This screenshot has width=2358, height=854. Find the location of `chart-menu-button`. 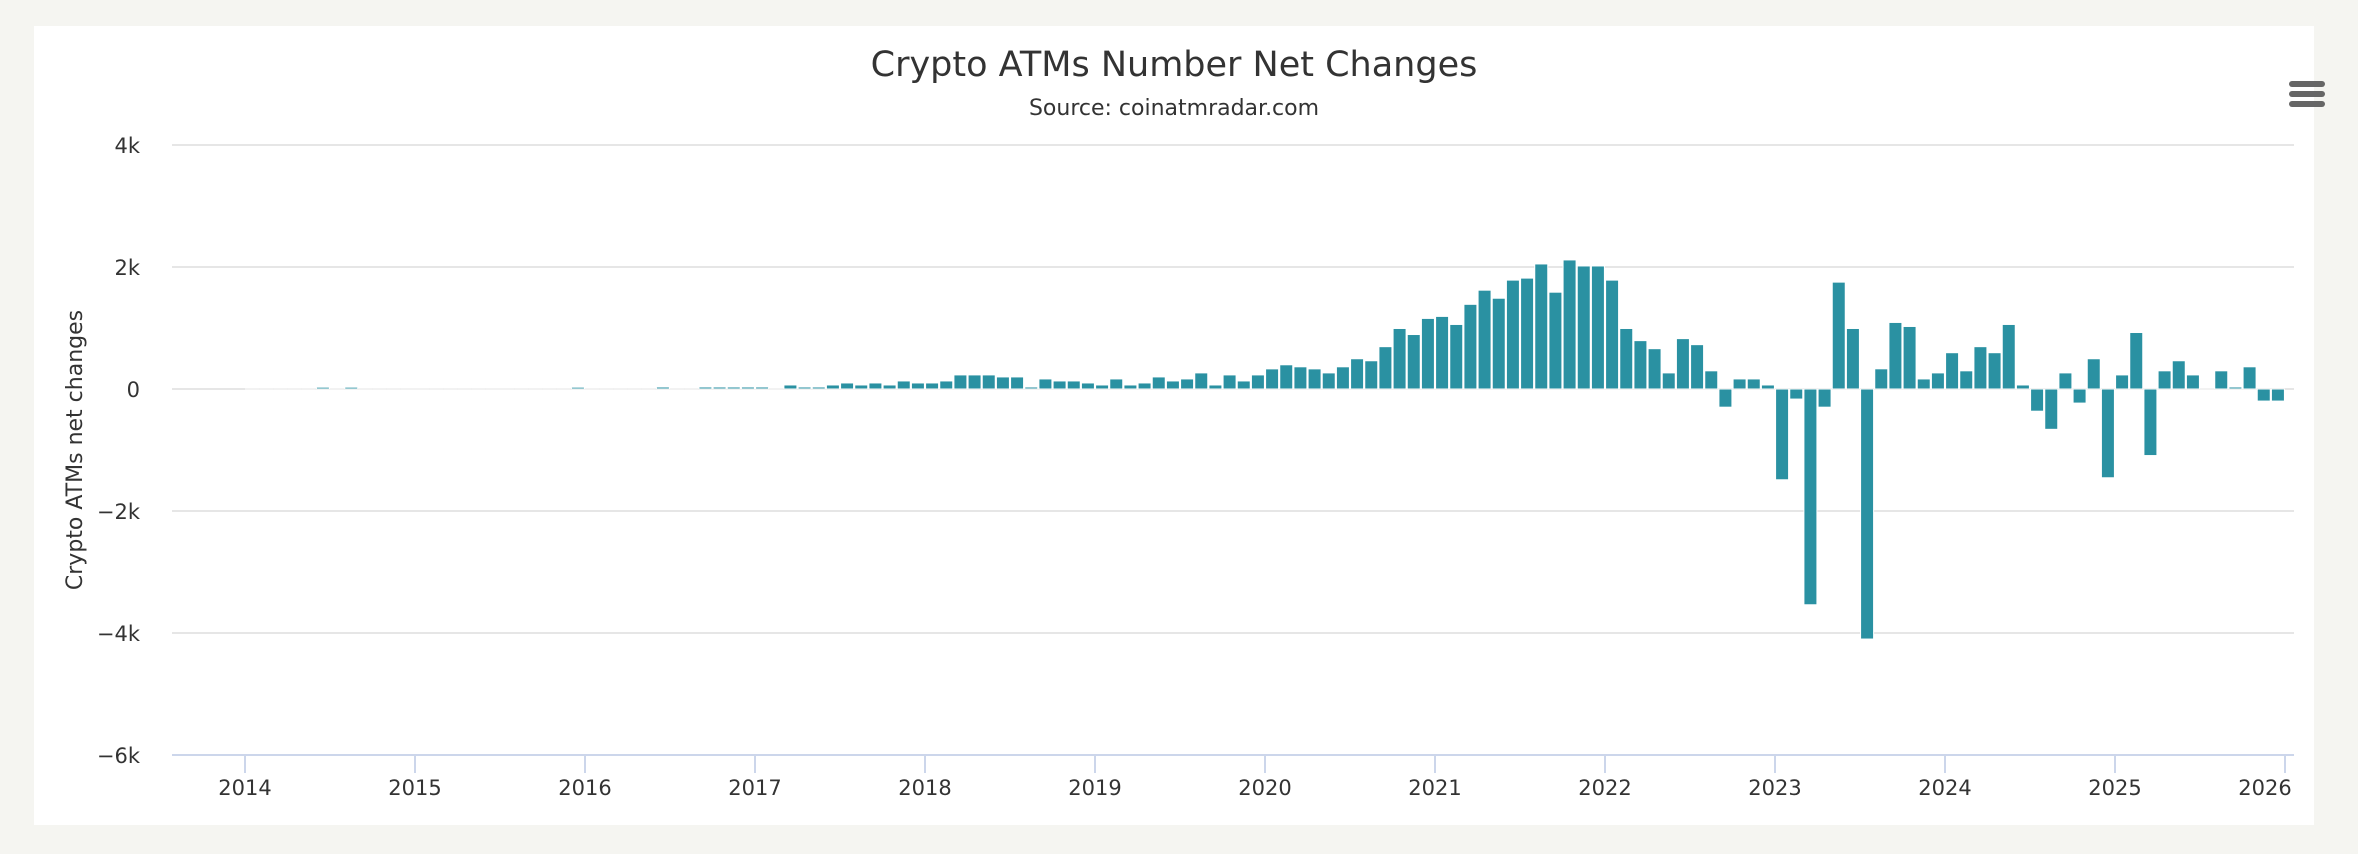

chart-menu-button is located at coordinates (2307, 96).